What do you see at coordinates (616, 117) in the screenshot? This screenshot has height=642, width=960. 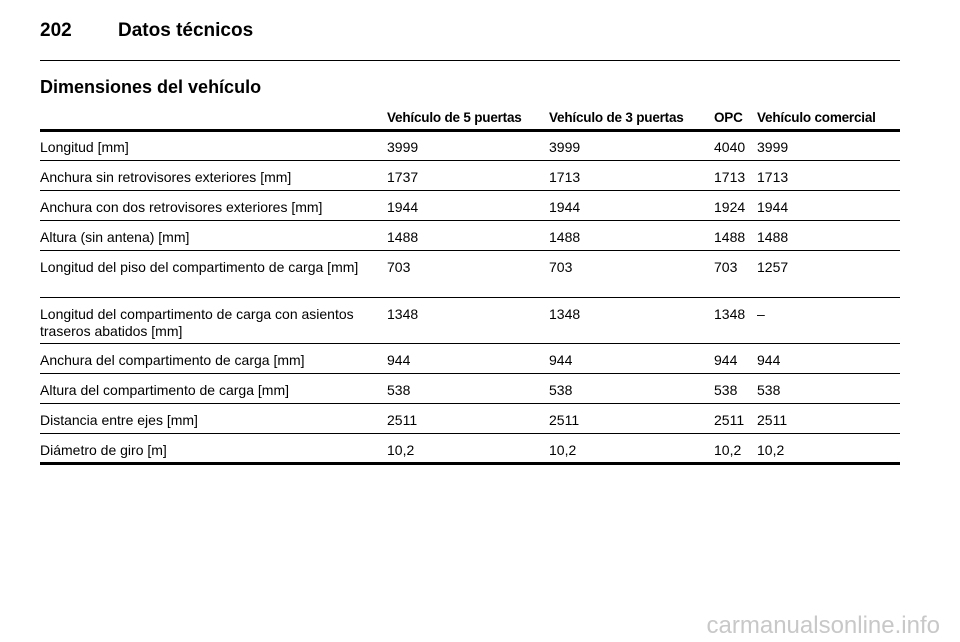 I see `column-header: Vehículo de 3 puertas` at bounding box center [616, 117].